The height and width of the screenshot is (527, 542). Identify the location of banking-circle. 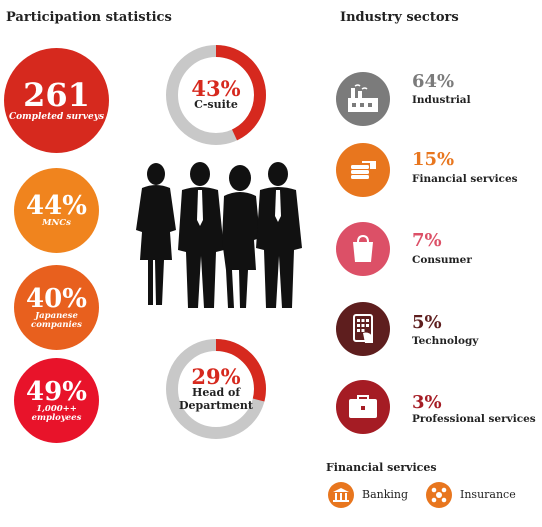
(341, 495).